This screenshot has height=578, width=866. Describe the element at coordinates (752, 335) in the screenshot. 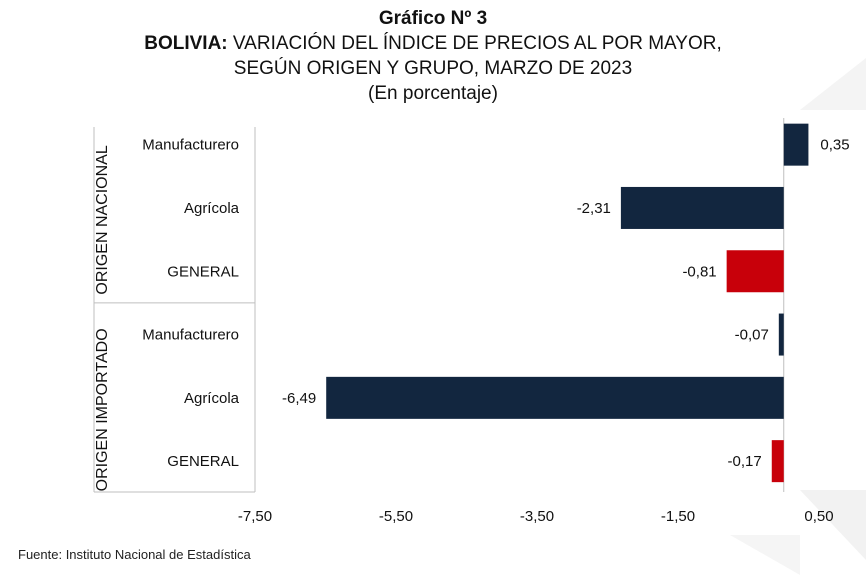

I see `data-label: -0,07` at that location.